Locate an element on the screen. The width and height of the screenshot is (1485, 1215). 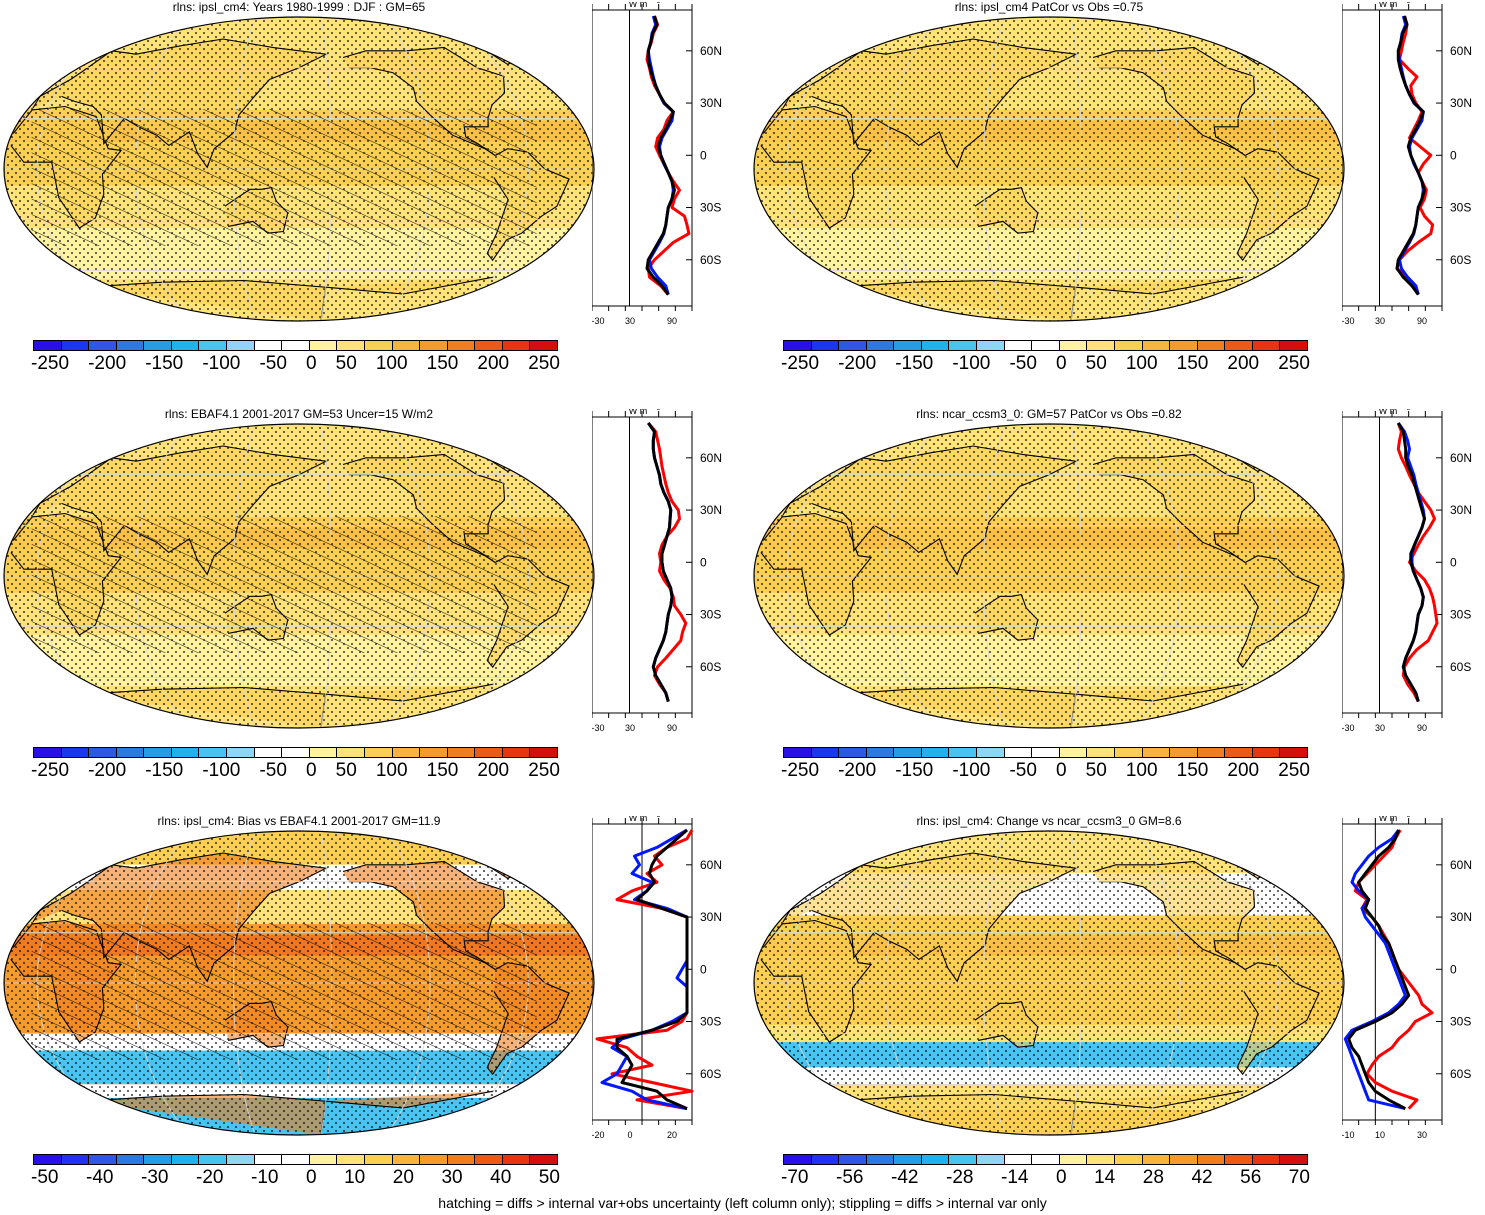
profile-y-label: 60S is located at coordinates (1460, 667).